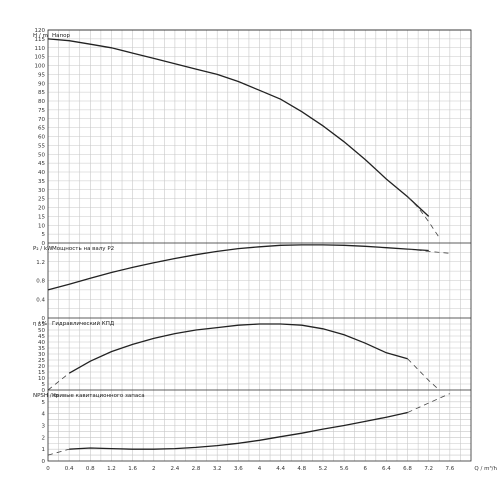  What do you see at coordinates (40, 40) in the screenshot?
I see `y-tick-label: 115` at bounding box center [40, 40].